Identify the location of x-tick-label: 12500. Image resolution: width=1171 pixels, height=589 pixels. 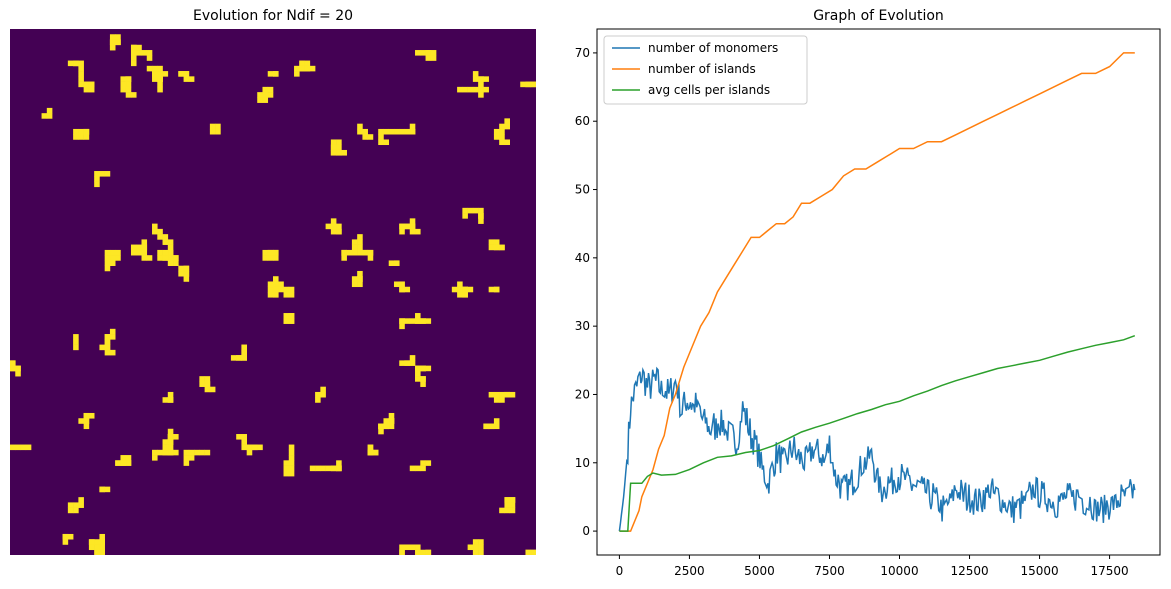
(969, 571).